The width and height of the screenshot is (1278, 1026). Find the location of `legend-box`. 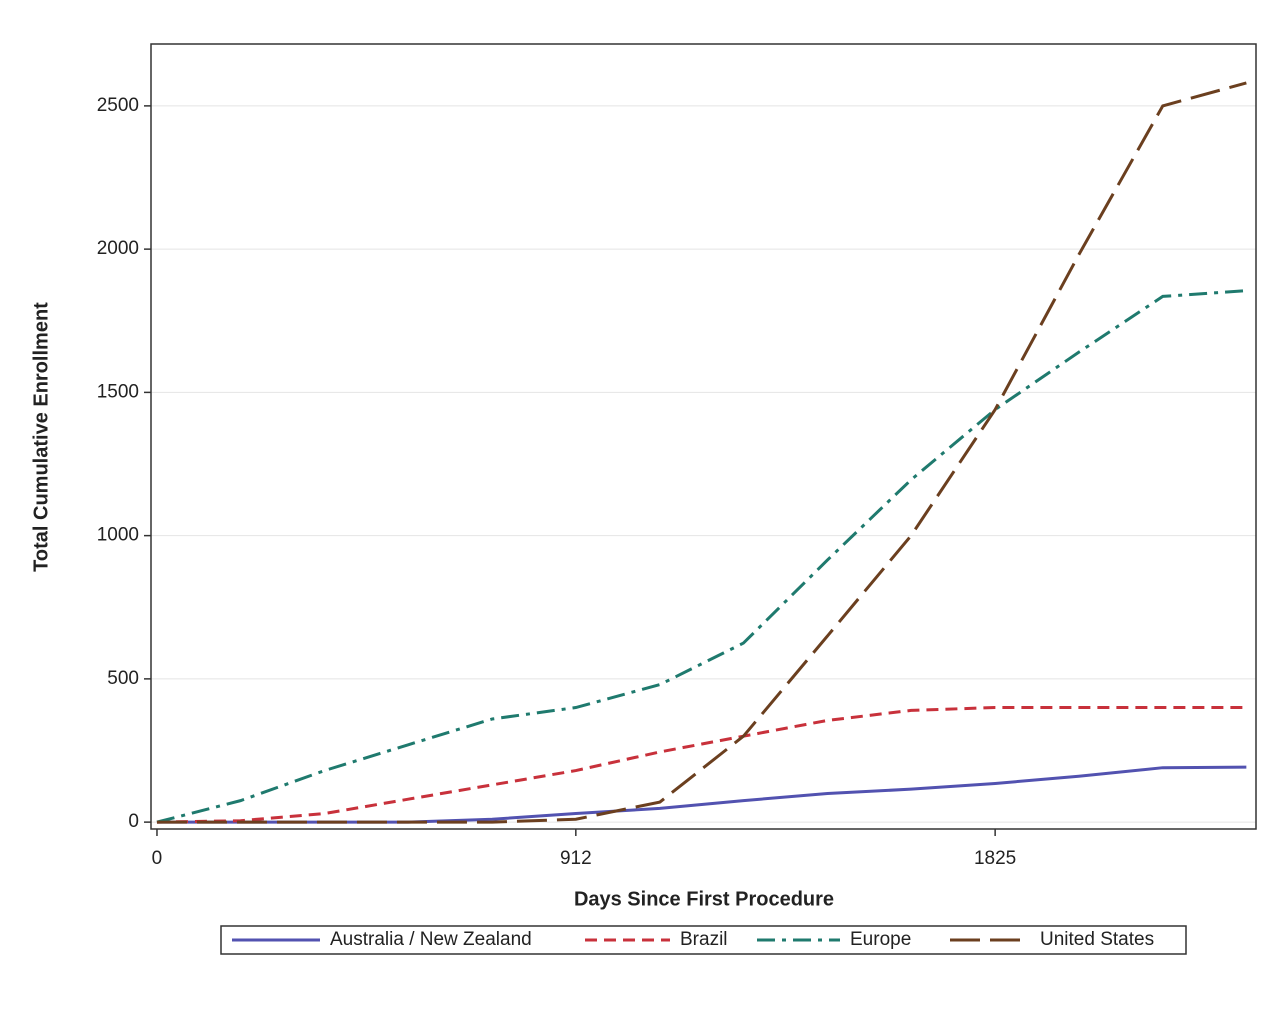

legend-box is located at coordinates (703, 940).